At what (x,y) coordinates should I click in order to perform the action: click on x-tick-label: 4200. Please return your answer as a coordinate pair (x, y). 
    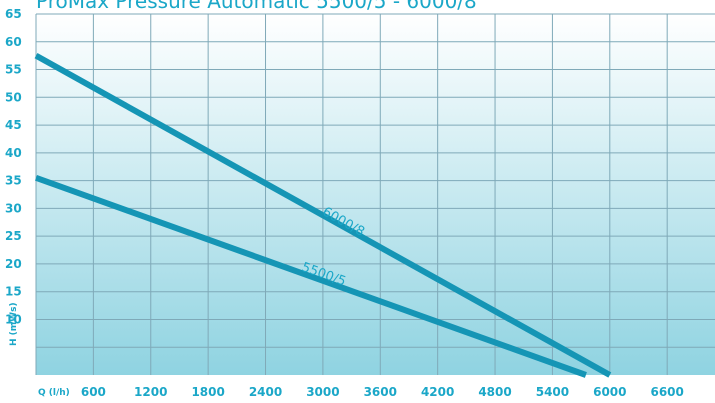
    Looking at the image, I should click on (437, 392).